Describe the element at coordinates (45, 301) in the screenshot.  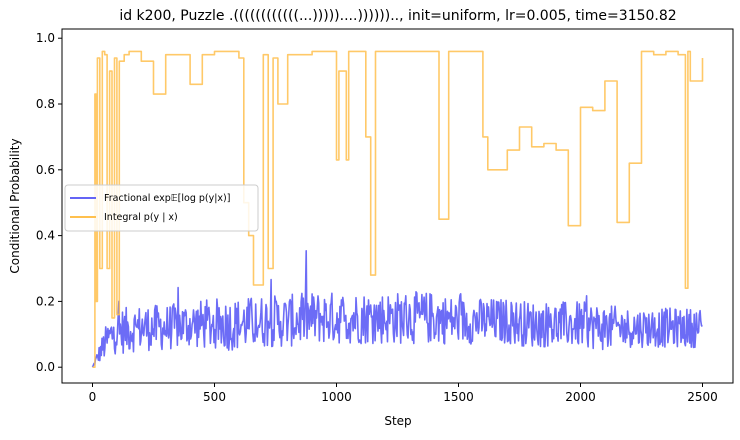
I see `y-tick-label: 0.2` at that location.